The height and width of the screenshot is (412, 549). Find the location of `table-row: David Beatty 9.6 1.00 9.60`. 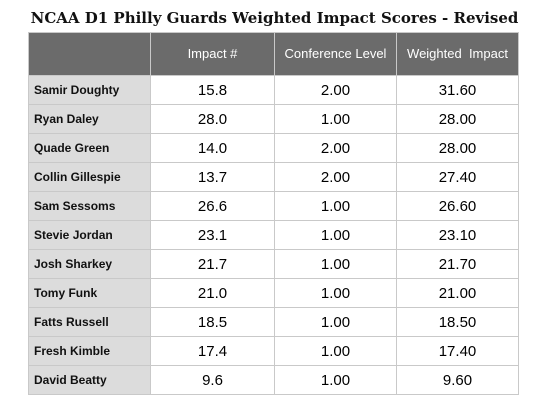

table-row: David Beatty 9.6 1.00 9.60 is located at coordinates (273, 380).